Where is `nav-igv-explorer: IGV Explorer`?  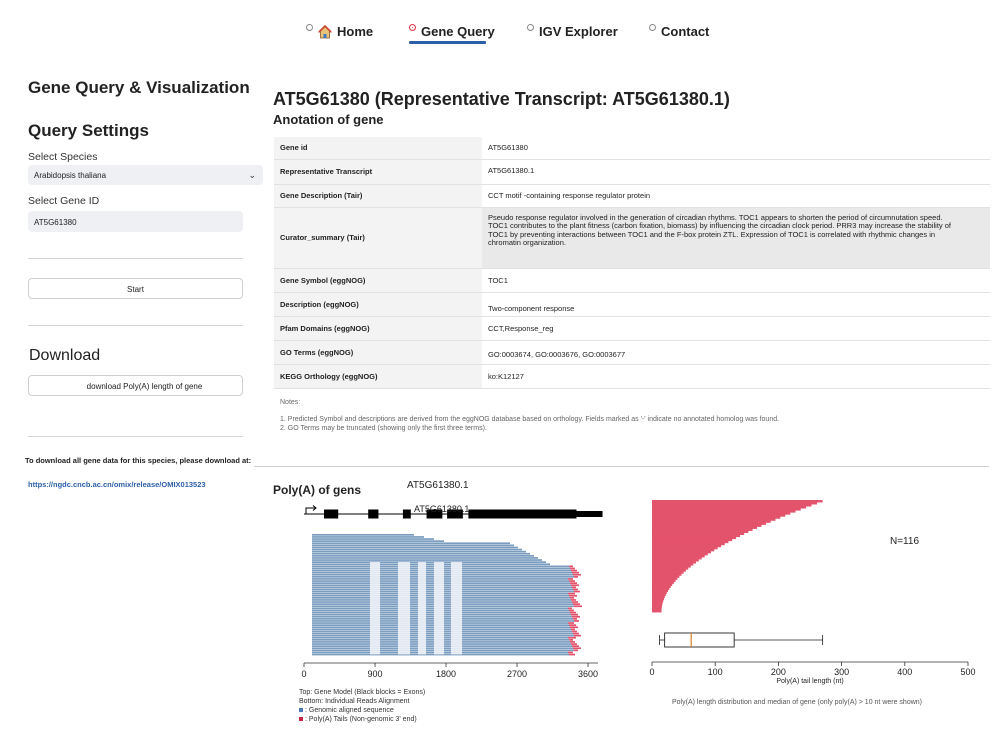 nav-igv-explorer: IGV Explorer is located at coordinates (572, 31).